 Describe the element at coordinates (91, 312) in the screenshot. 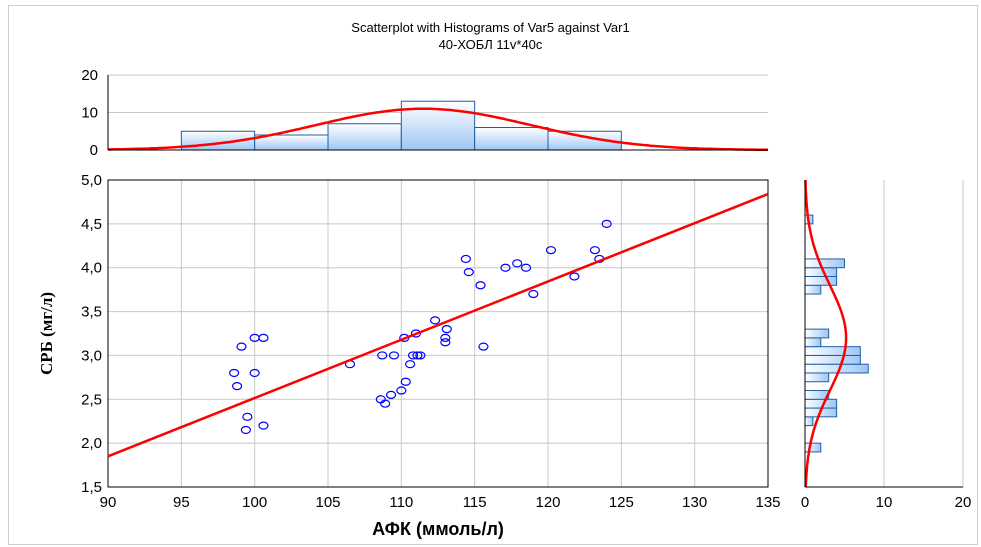

I see `y-tick-label: 3,5` at that location.